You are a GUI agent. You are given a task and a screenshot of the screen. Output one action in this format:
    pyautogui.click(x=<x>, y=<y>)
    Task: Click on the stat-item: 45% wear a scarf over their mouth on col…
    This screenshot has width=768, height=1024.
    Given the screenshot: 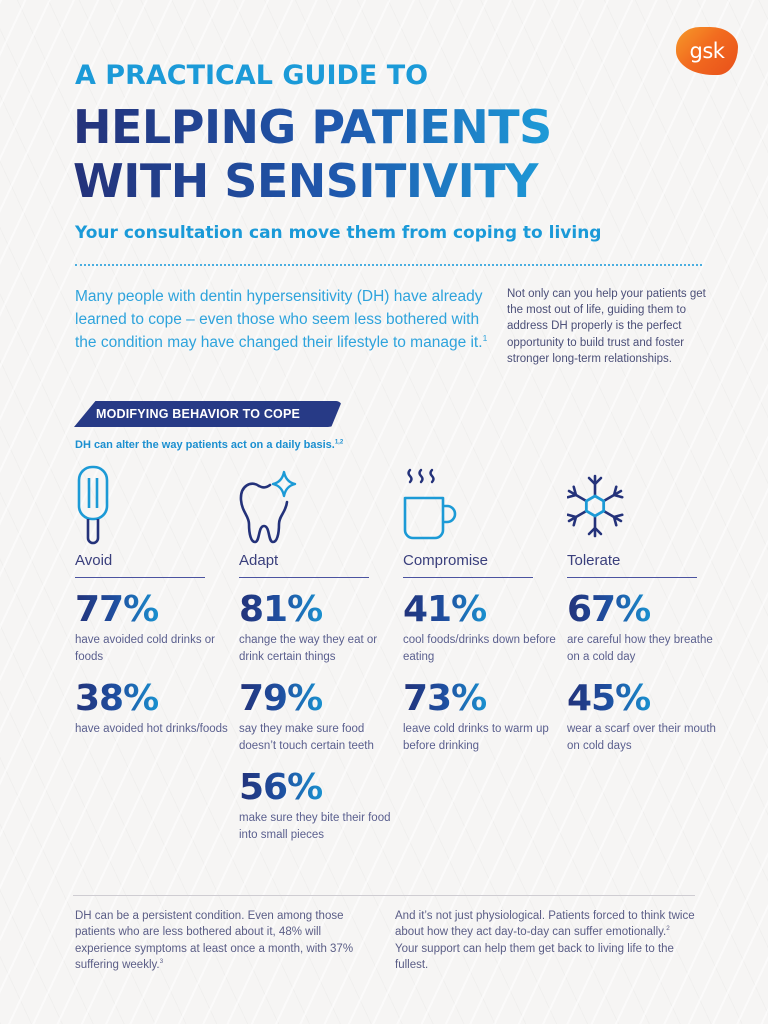 What is the action you would take?
    pyautogui.click(x=647, y=716)
    